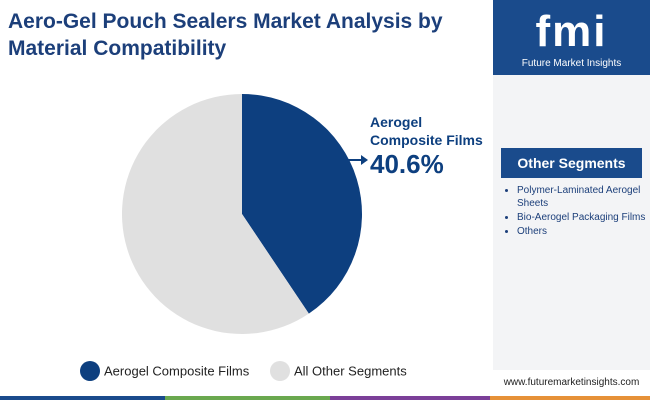 Image resolution: width=650 pixels, height=400 pixels. I want to click on segment-item: Bio-Aerogel Packaging Films, so click(582, 217).